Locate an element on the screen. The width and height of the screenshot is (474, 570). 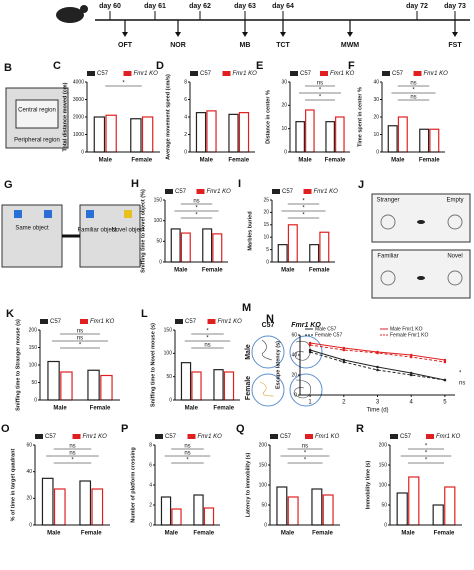
y-axis-label: Escape latency (s) is located at coordinates (278, 365).